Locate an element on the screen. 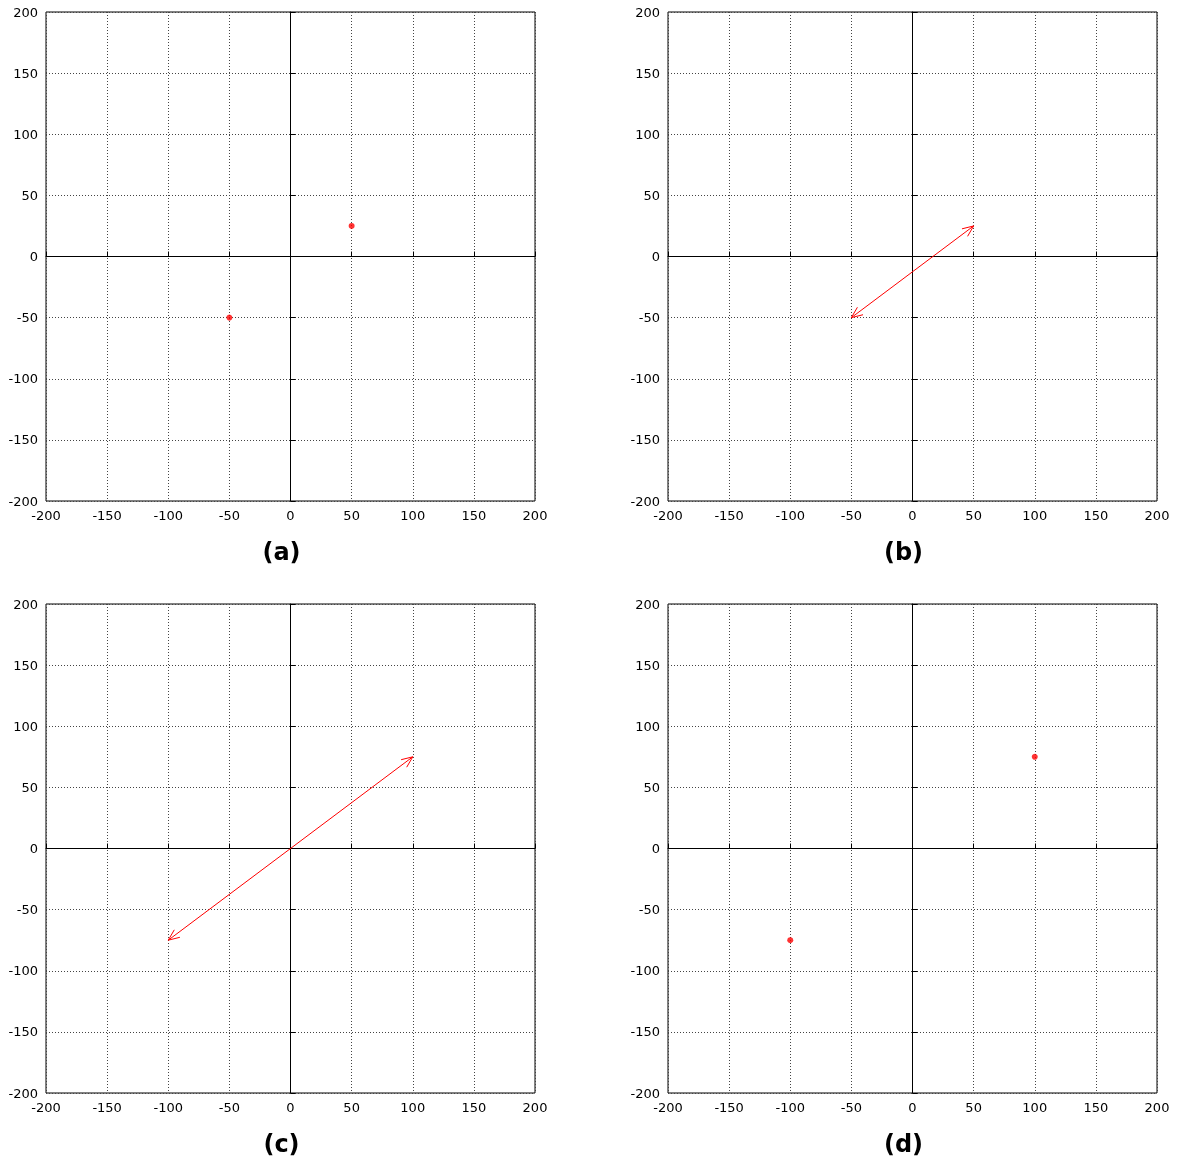  text: (a) is located at coordinates (281, 552).